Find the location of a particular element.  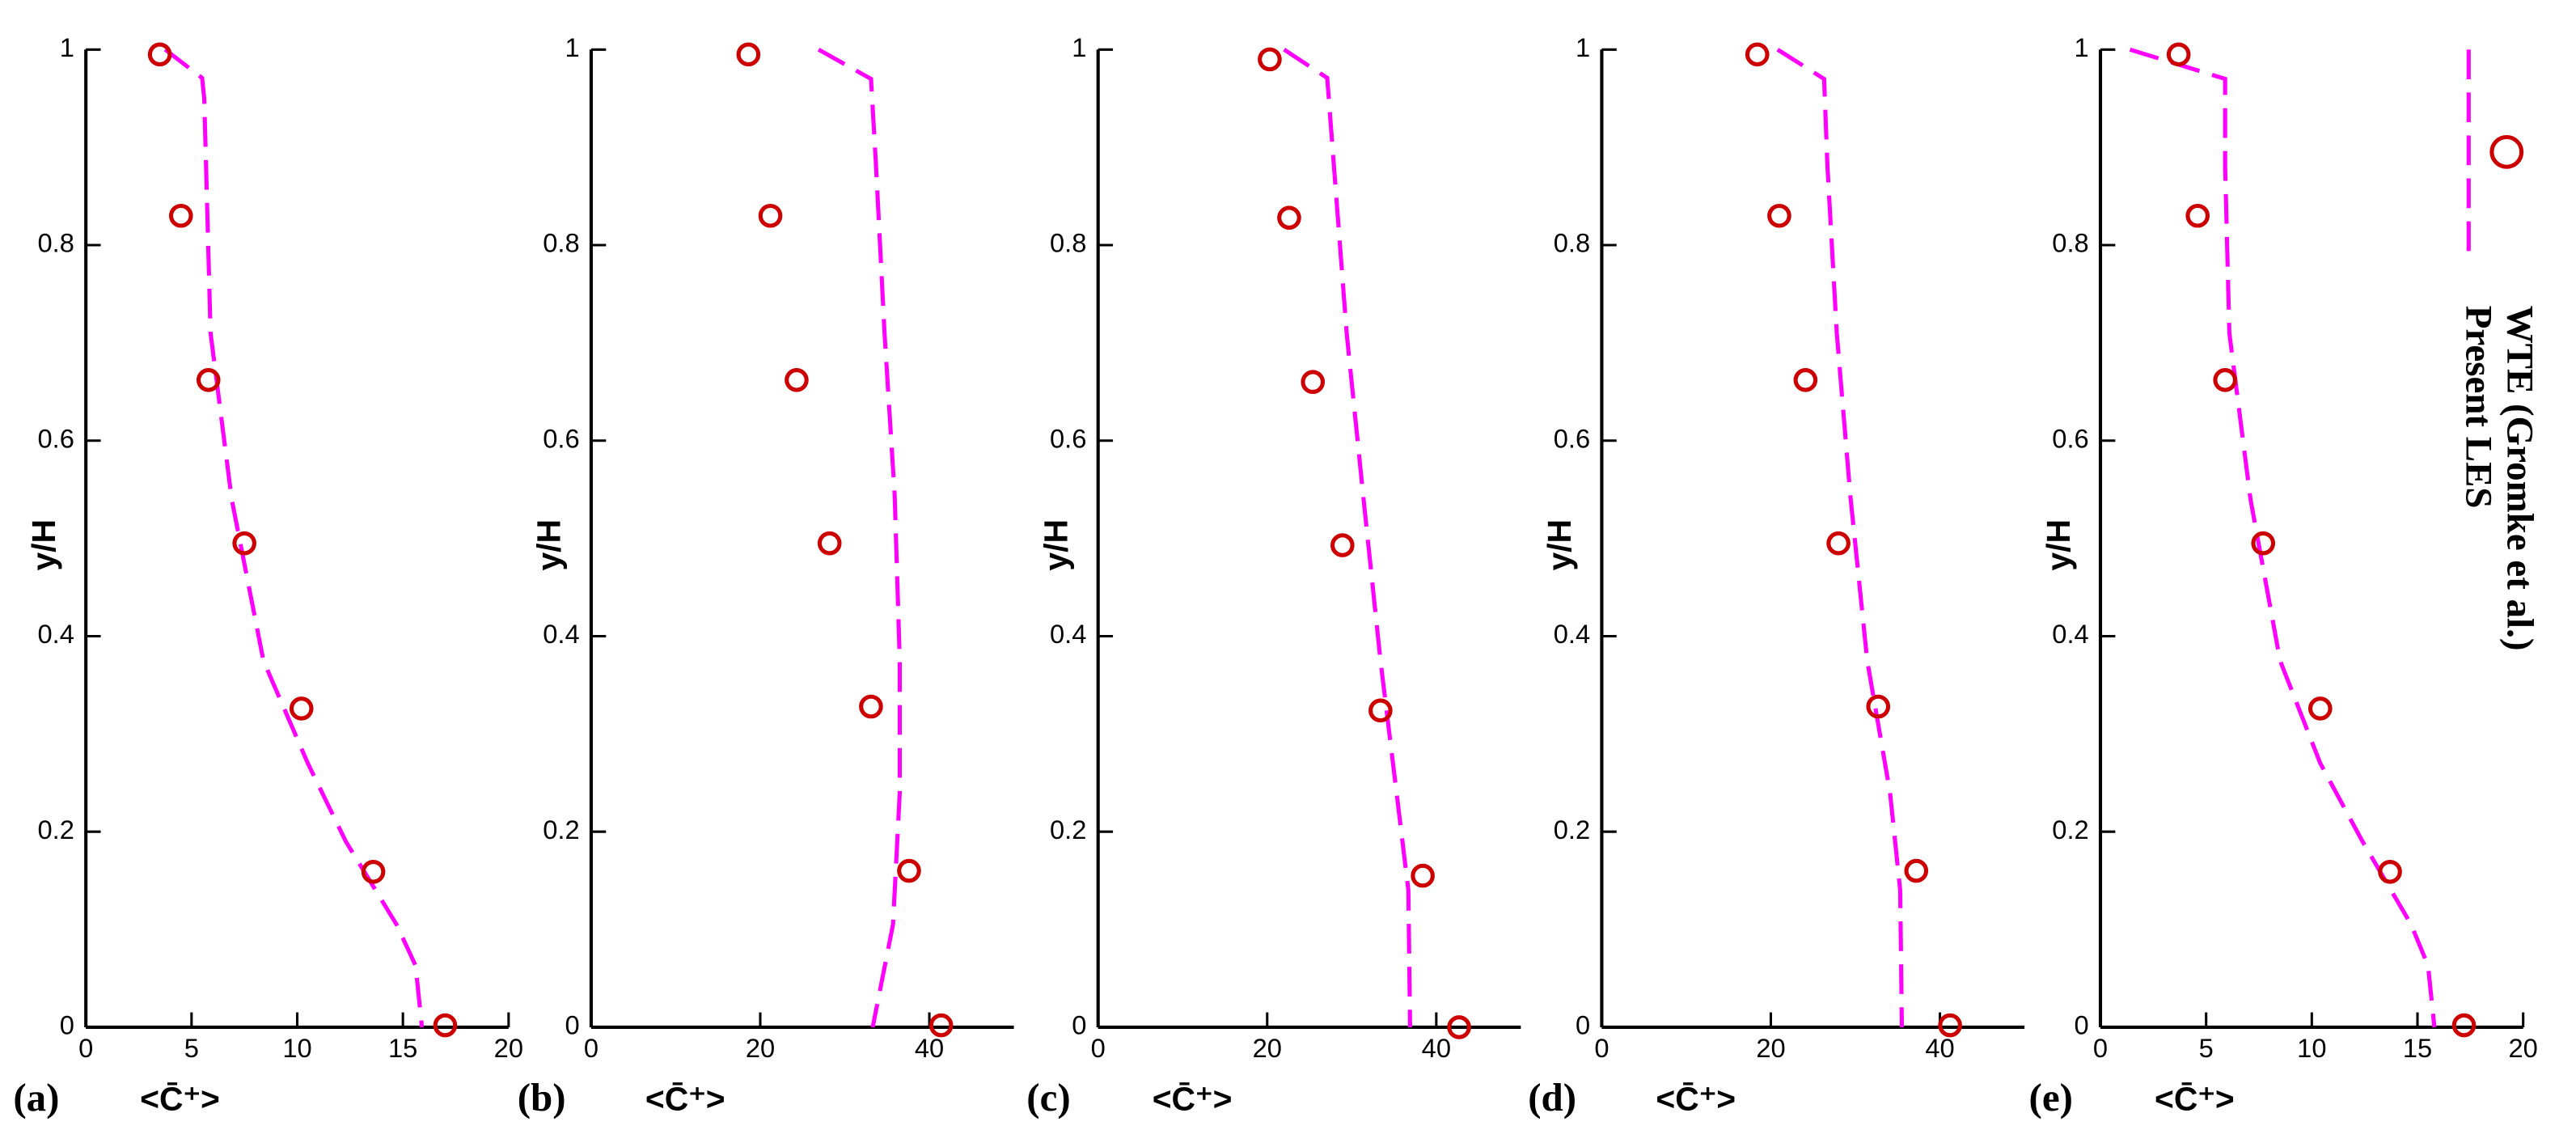

legend-label: Present LES is located at coordinates (2479, 408).